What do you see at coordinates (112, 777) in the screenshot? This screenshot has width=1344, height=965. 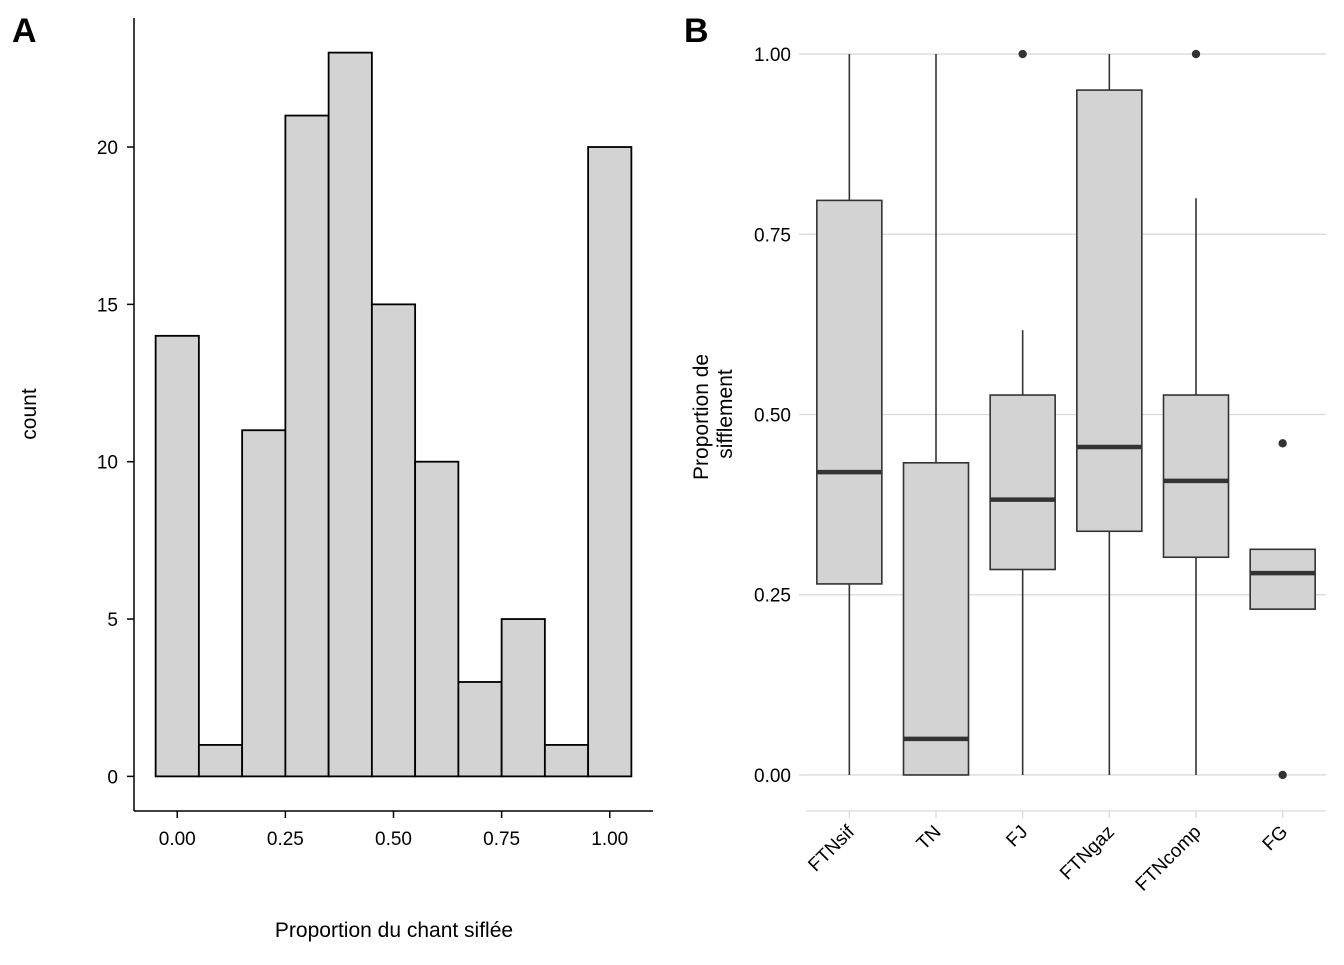 I see `a-y-tick-label: 0` at bounding box center [112, 777].